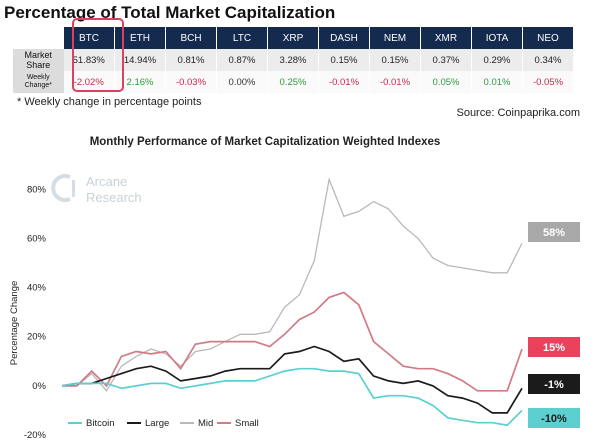 The height and width of the screenshot is (442, 600). I want to click on end-label-small: 15%, so click(554, 348).